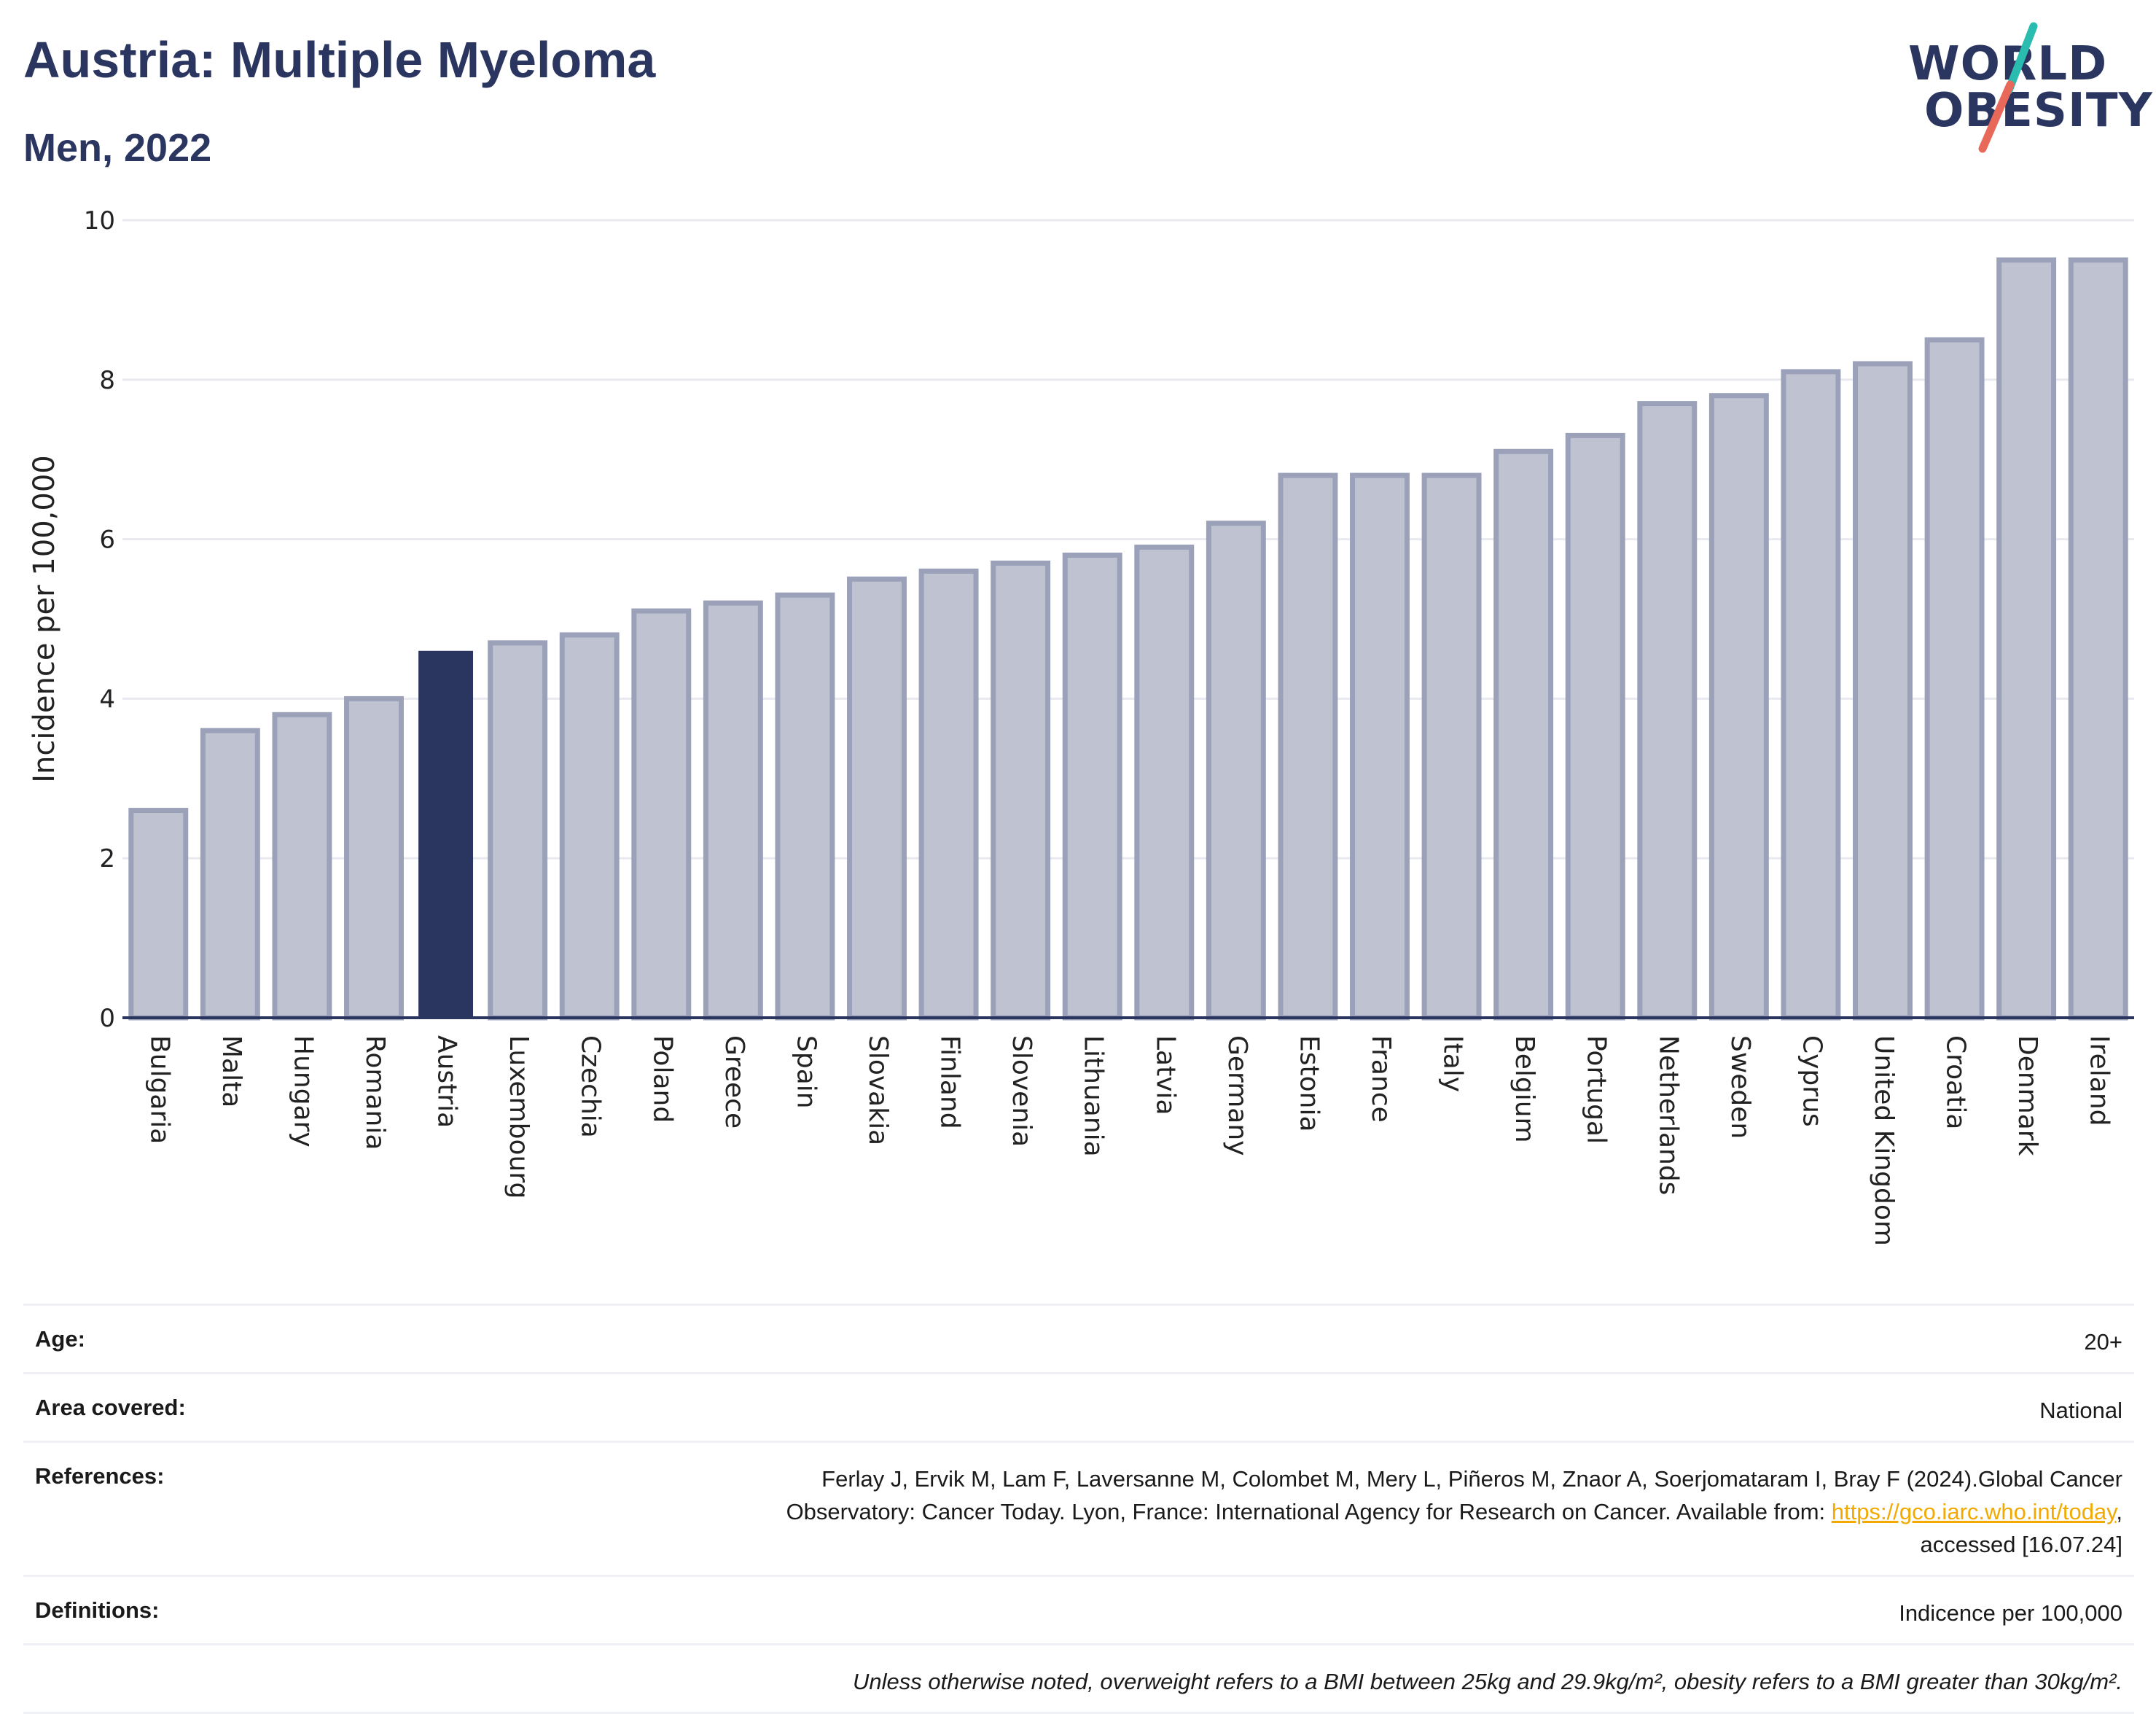 This screenshot has height=1714, width=2156. What do you see at coordinates (117, 148) in the screenshot?
I see `chart-subtitle: Men, 2022` at bounding box center [117, 148].